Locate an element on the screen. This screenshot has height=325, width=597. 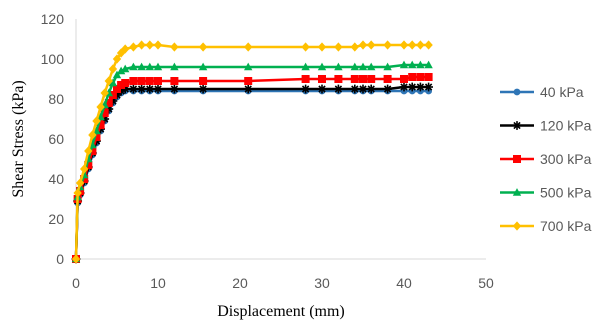
x-tick-label: 20 is located at coordinates (240, 283).